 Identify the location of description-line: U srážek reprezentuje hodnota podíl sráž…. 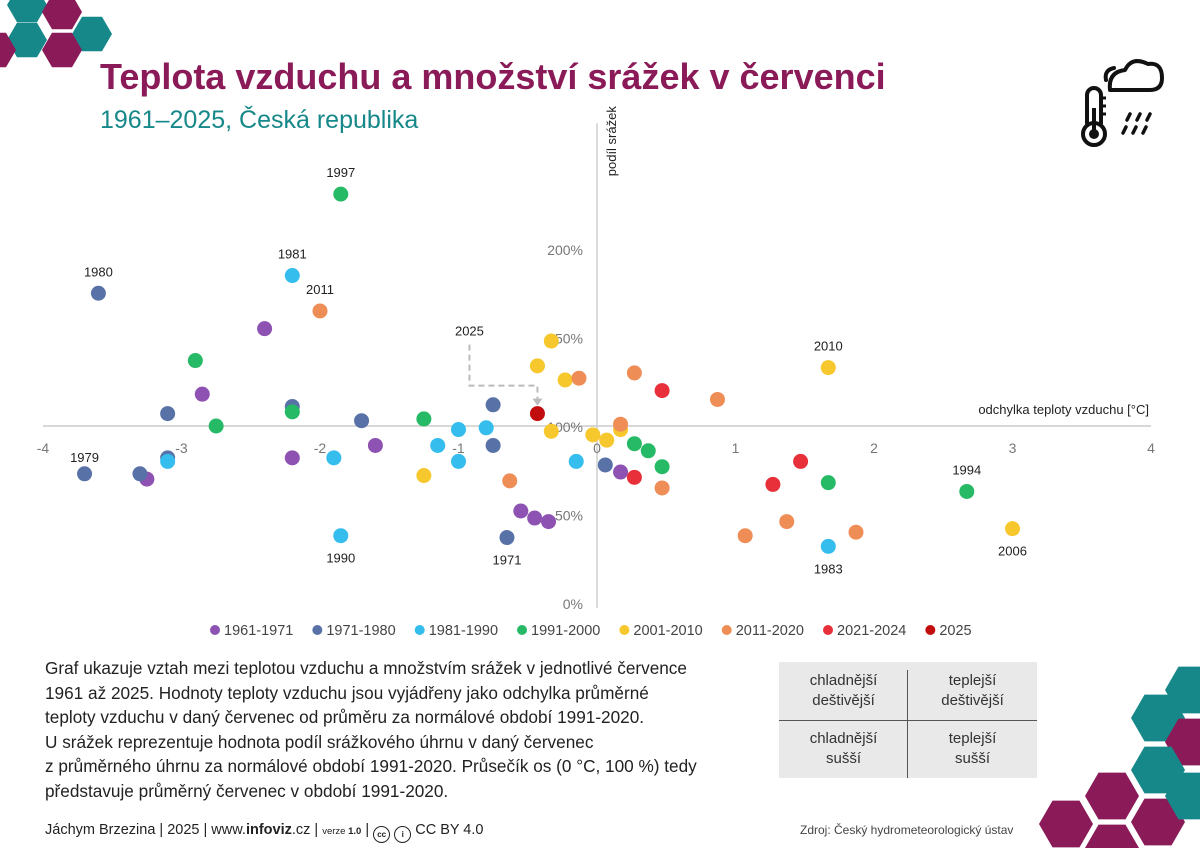
(319, 741).